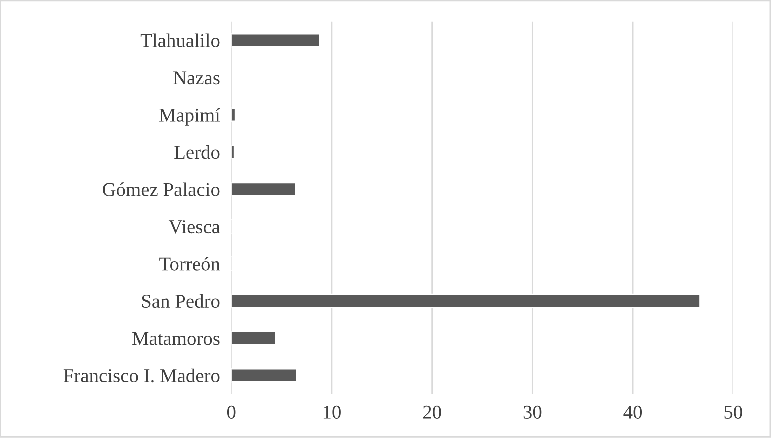 Image resolution: width=772 pixels, height=438 pixels. Describe the element at coordinates (190, 264) in the screenshot. I see `y-tick-label: Torreón` at that location.